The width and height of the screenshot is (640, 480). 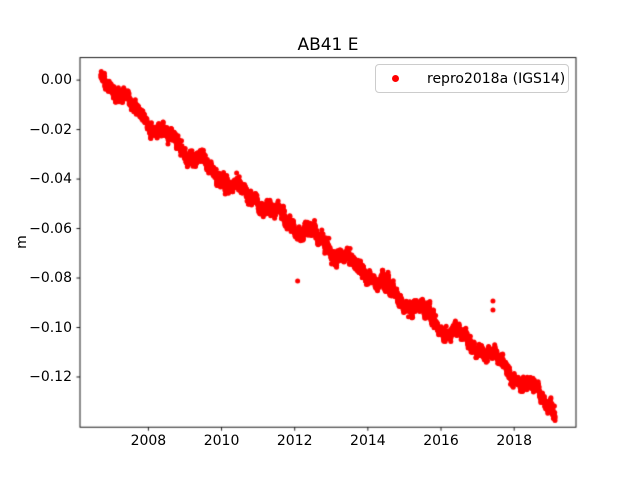 I want to click on legend-red-dot-icon, so click(x=395, y=78).